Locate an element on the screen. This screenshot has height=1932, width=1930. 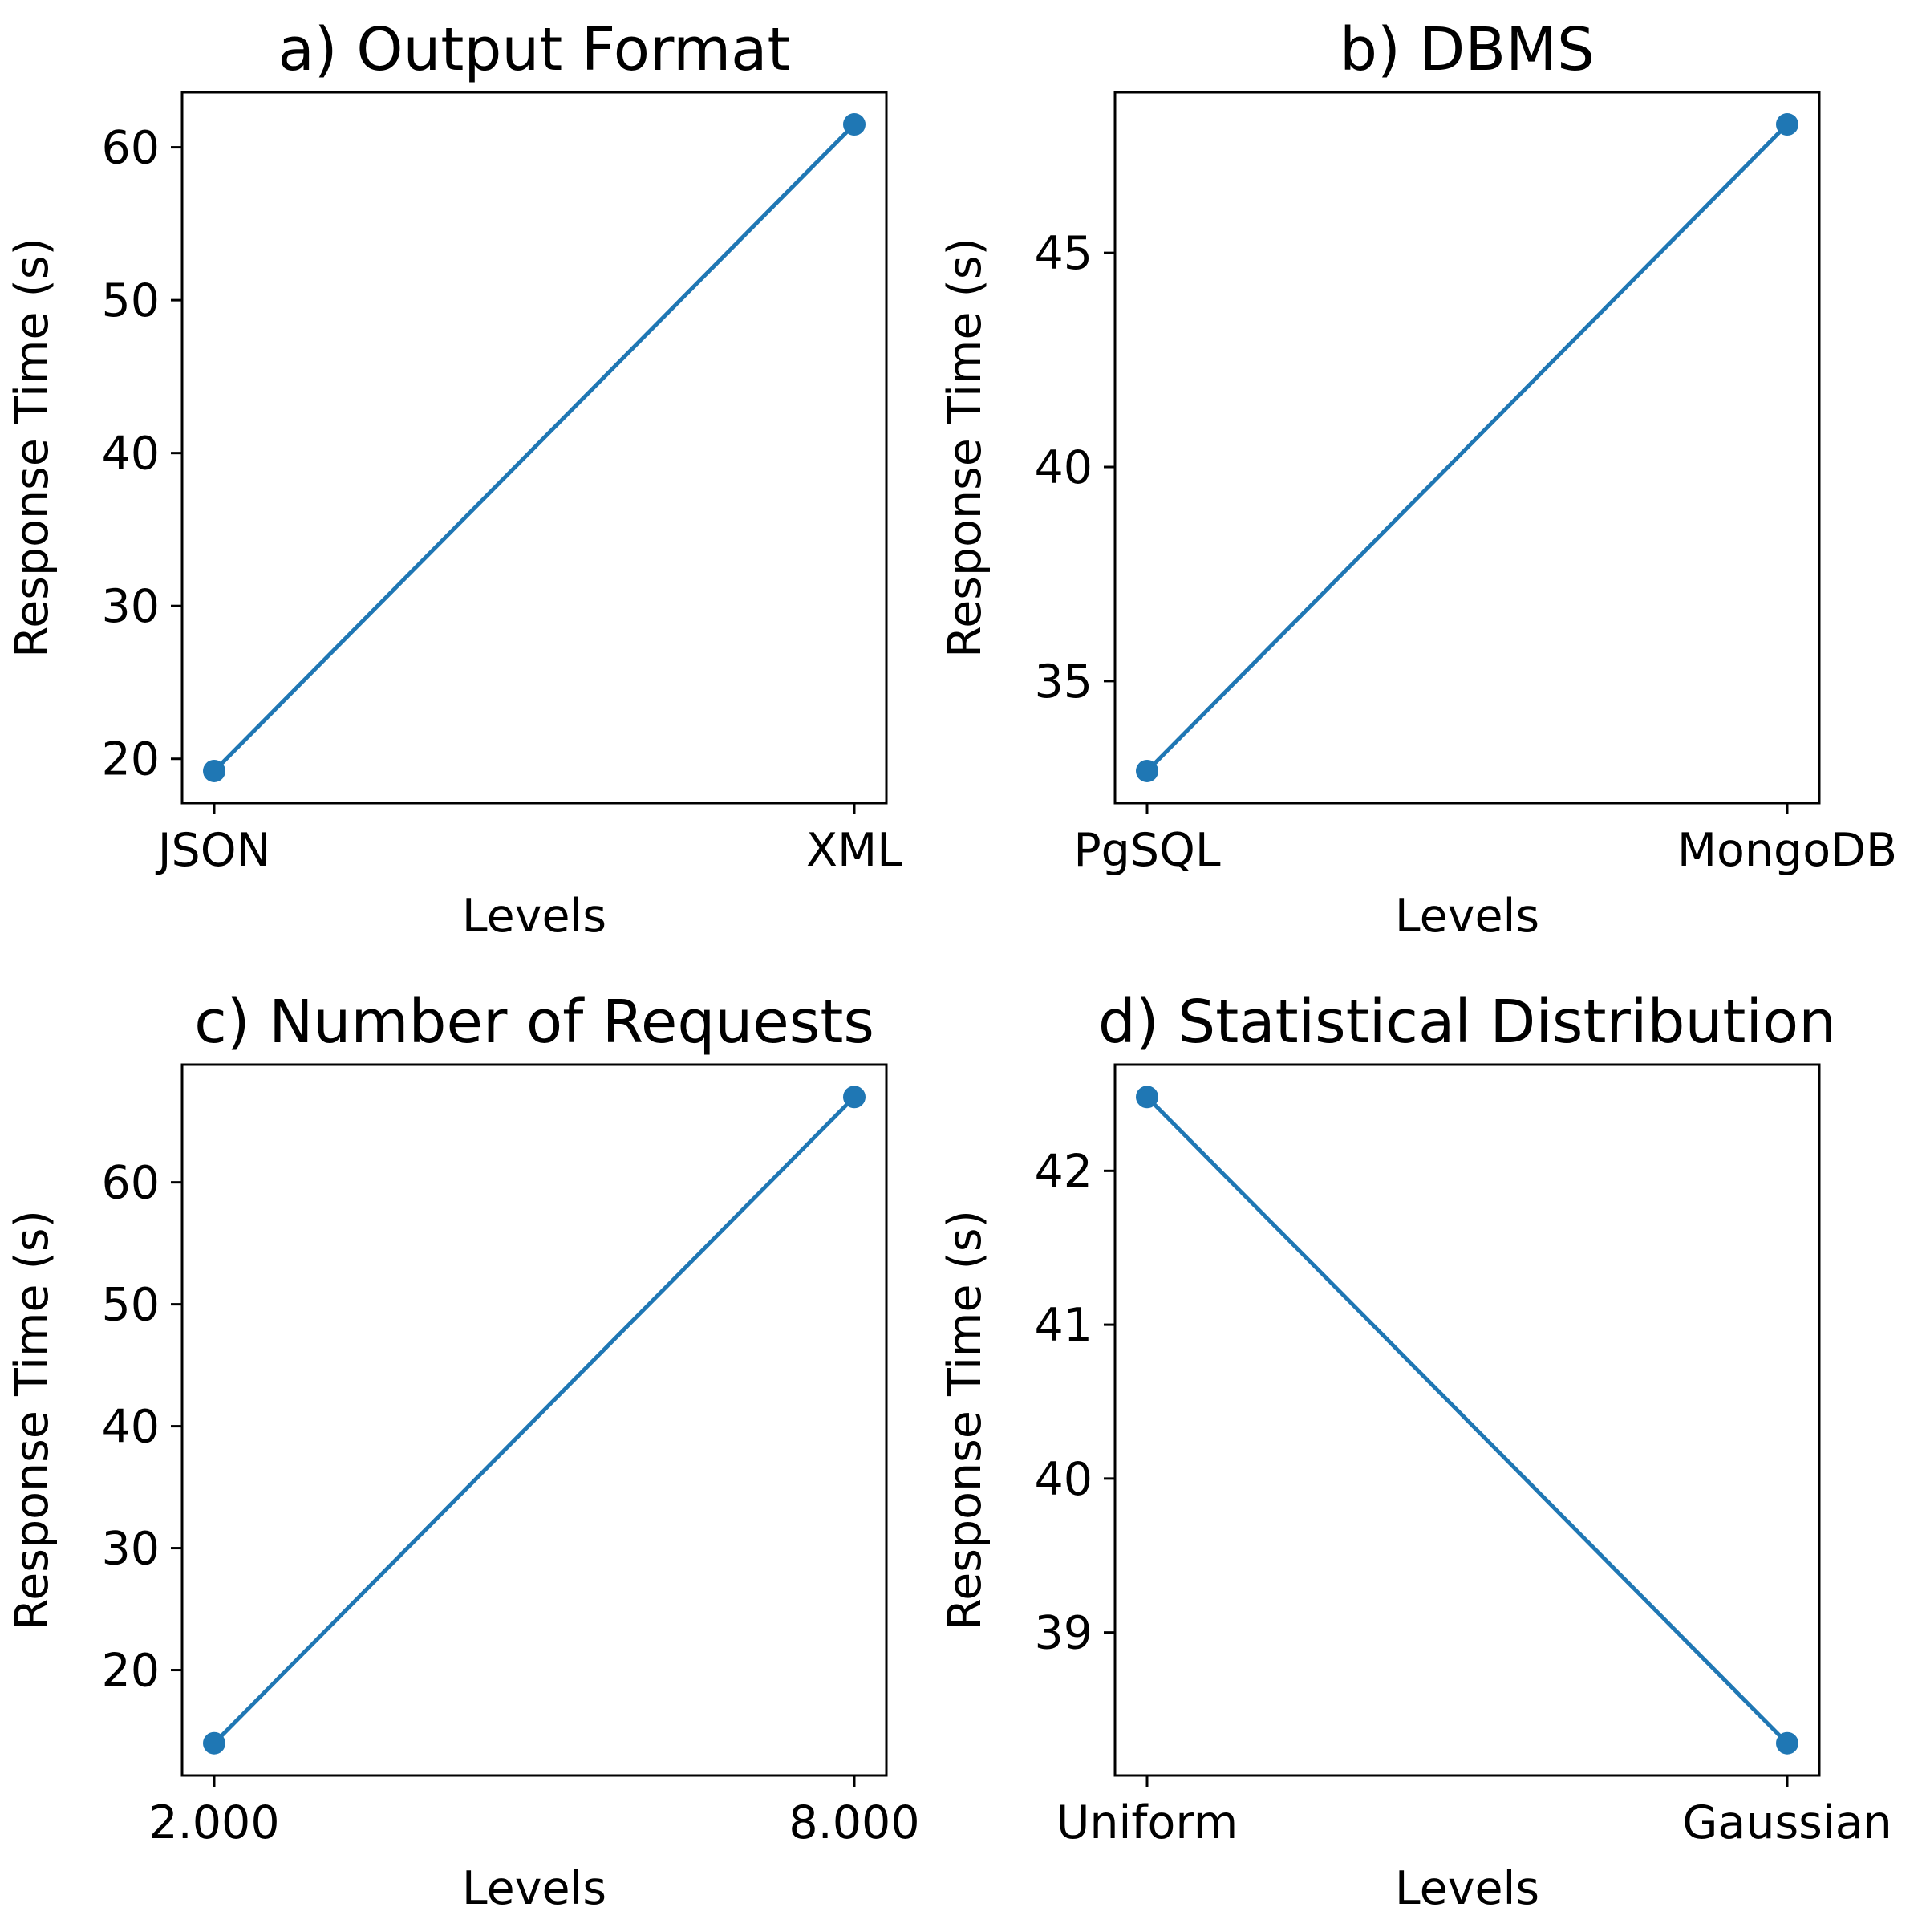
y-tick-label: 41 is located at coordinates (1063, 1325).